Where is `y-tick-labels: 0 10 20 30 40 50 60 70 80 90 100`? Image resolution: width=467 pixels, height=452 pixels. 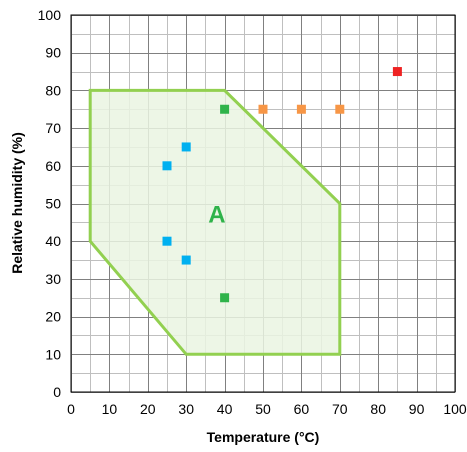 y-tick-labels: 0 10 20 30 40 50 60 70 80 90 100 is located at coordinates (50, 203).